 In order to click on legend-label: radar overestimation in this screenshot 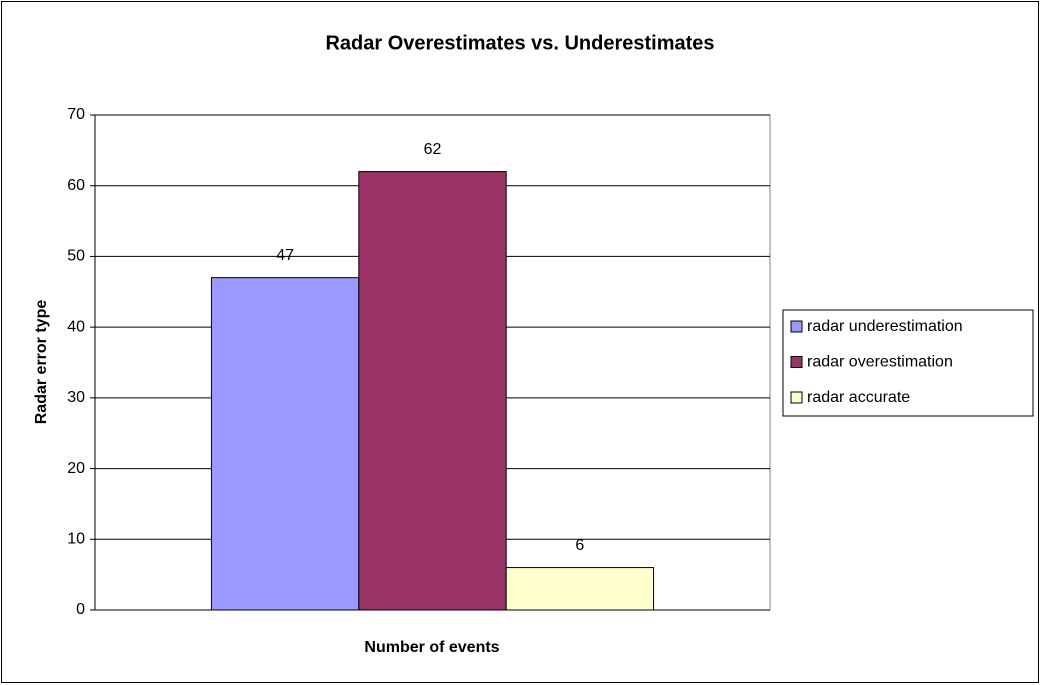, I will do `click(880, 362)`.